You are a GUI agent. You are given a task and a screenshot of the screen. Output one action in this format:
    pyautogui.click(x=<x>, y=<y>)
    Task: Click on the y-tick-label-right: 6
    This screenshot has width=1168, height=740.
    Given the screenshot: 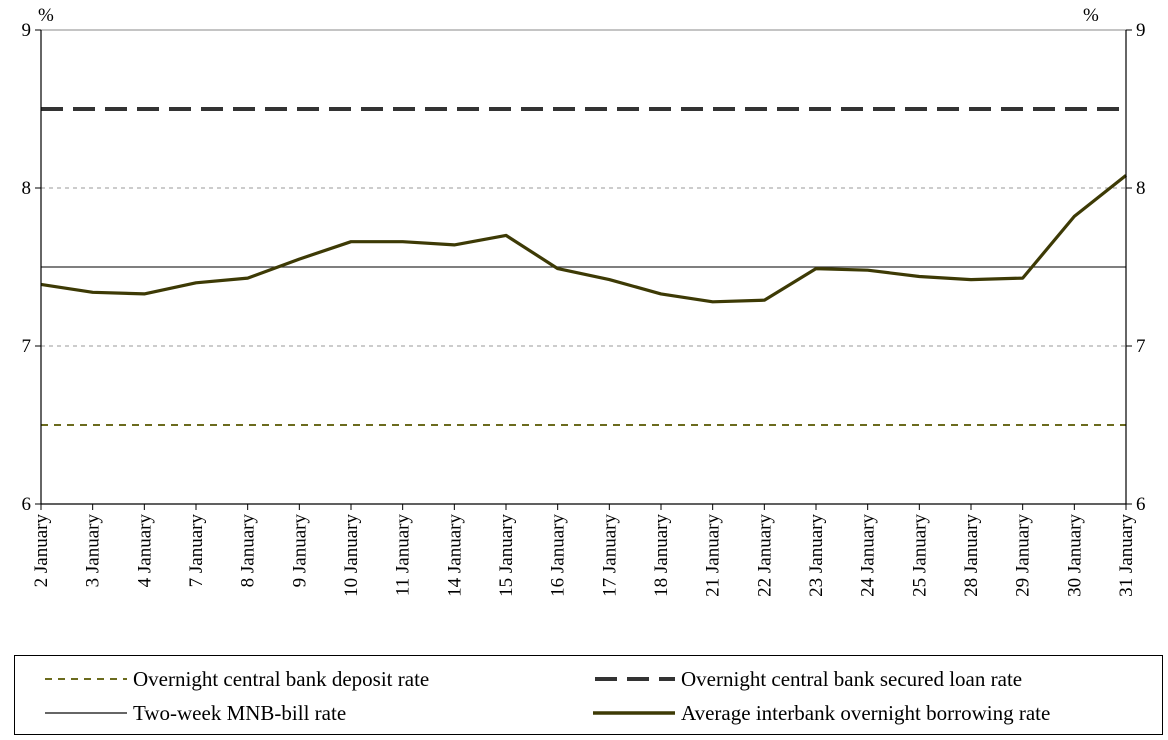 What is the action you would take?
    pyautogui.click(x=1141, y=504)
    